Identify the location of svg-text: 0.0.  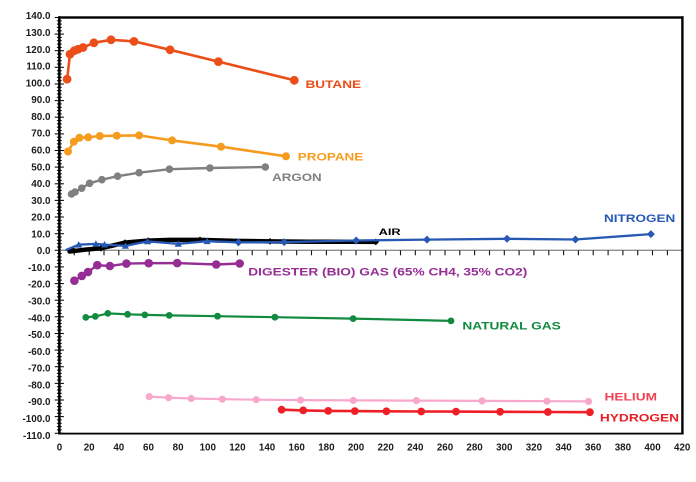
(44, 251).